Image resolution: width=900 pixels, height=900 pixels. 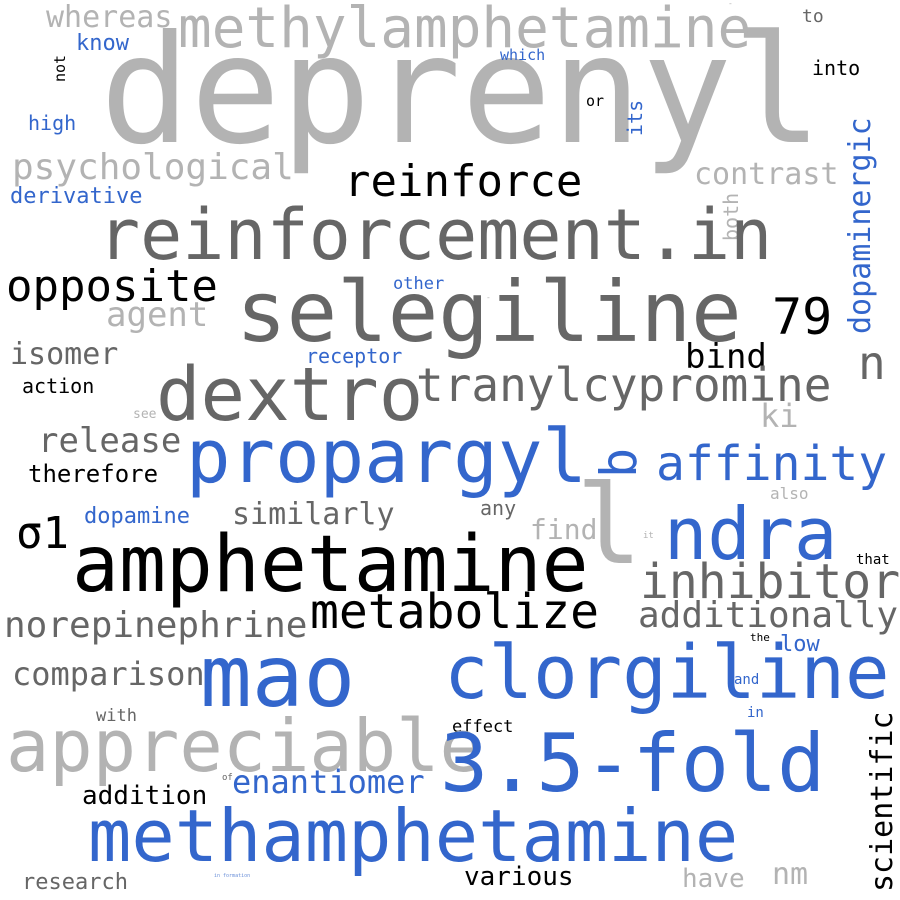 What do you see at coordinates (730, 4) in the screenshot?
I see `word-dash-top: -` at bounding box center [730, 4].